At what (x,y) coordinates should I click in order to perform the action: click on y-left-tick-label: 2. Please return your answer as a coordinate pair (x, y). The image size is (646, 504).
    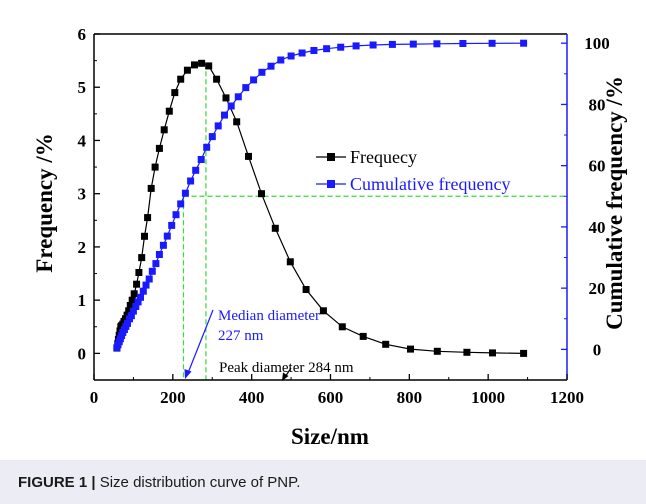
    Looking at the image, I should click on (82, 247).